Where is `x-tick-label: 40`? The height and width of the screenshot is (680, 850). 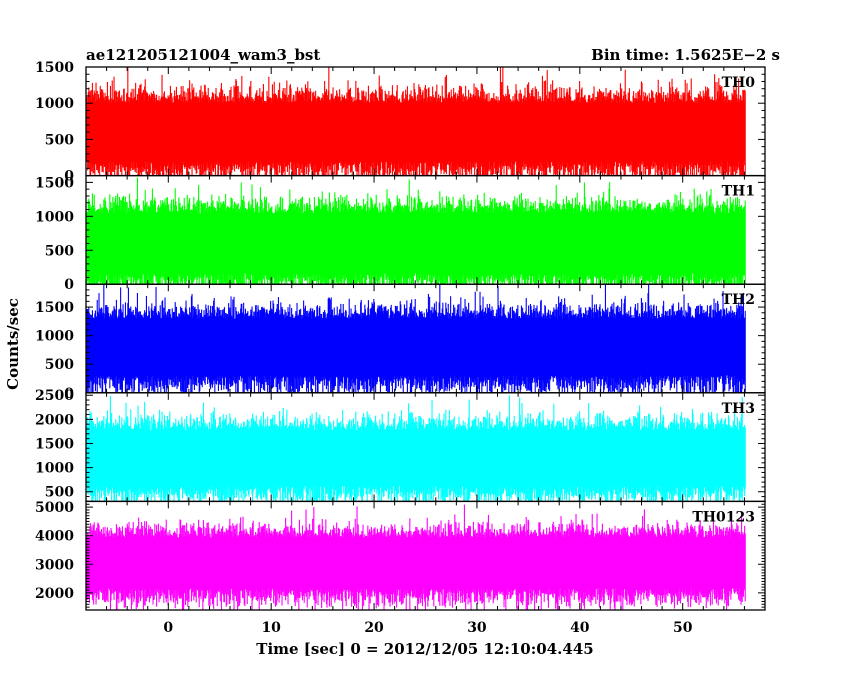 x-tick-label: 40 is located at coordinates (580, 628).